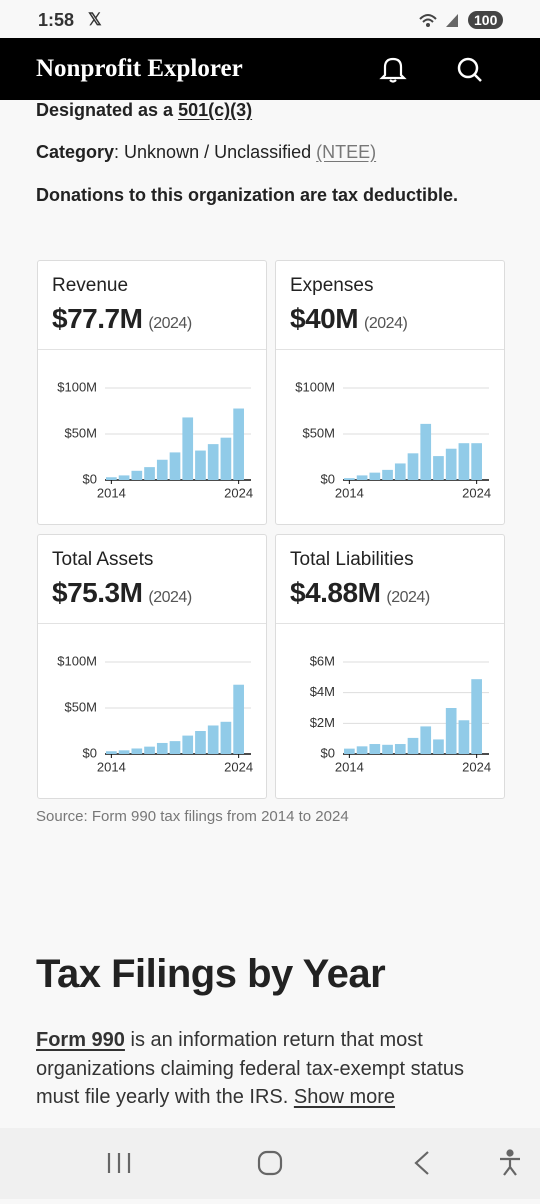 Image resolution: width=540 pixels, height=1204 pixels. I want to click on time: 1:58, so click(56, 20).